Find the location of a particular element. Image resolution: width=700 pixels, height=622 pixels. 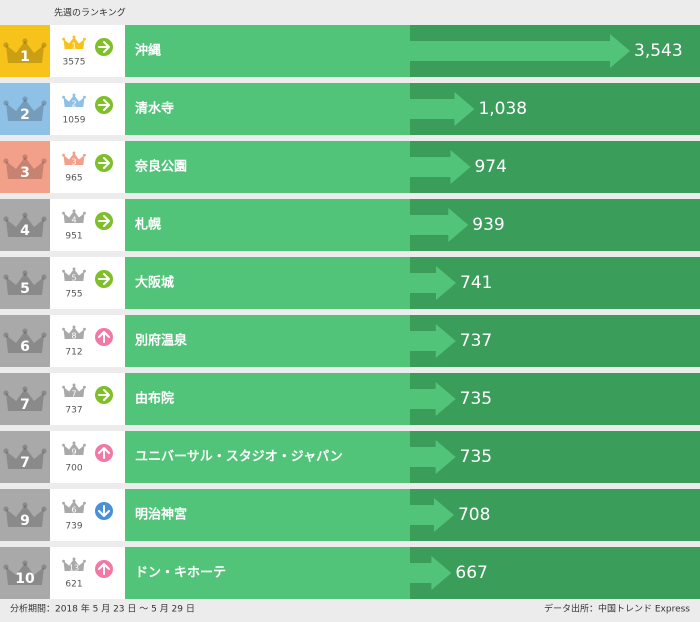

rank: 1 is located at coordinates (25, 57).